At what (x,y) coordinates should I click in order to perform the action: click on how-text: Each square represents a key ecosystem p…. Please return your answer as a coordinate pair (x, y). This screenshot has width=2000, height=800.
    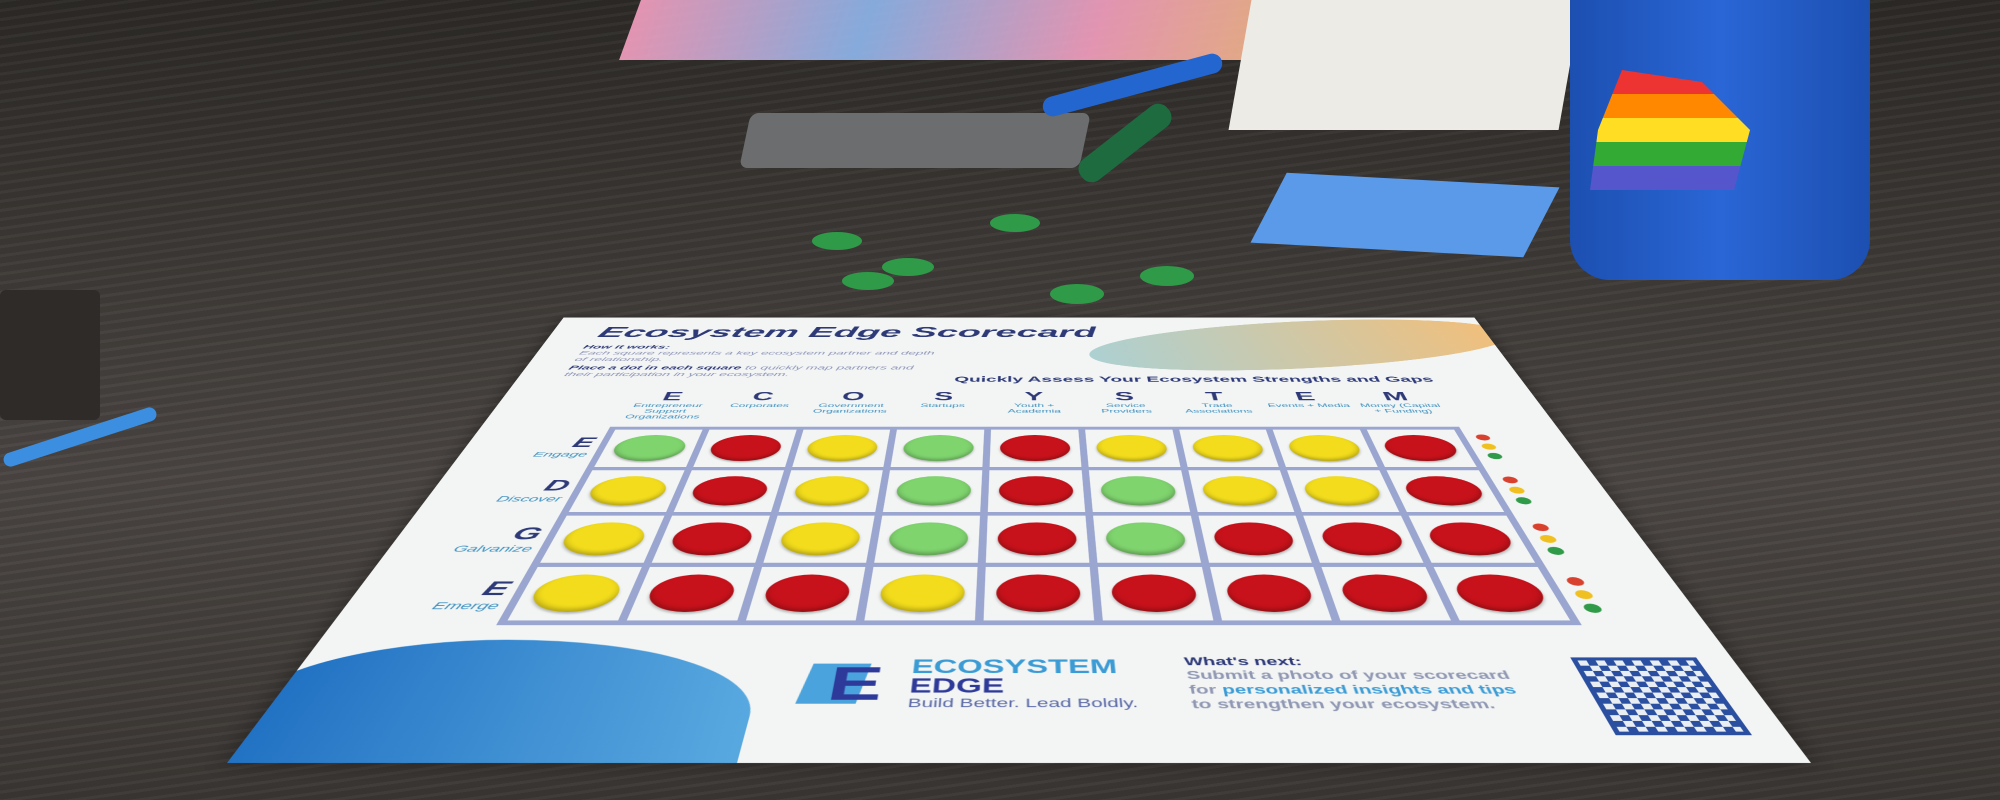
    Looking at the image, I should click on (754, 356).